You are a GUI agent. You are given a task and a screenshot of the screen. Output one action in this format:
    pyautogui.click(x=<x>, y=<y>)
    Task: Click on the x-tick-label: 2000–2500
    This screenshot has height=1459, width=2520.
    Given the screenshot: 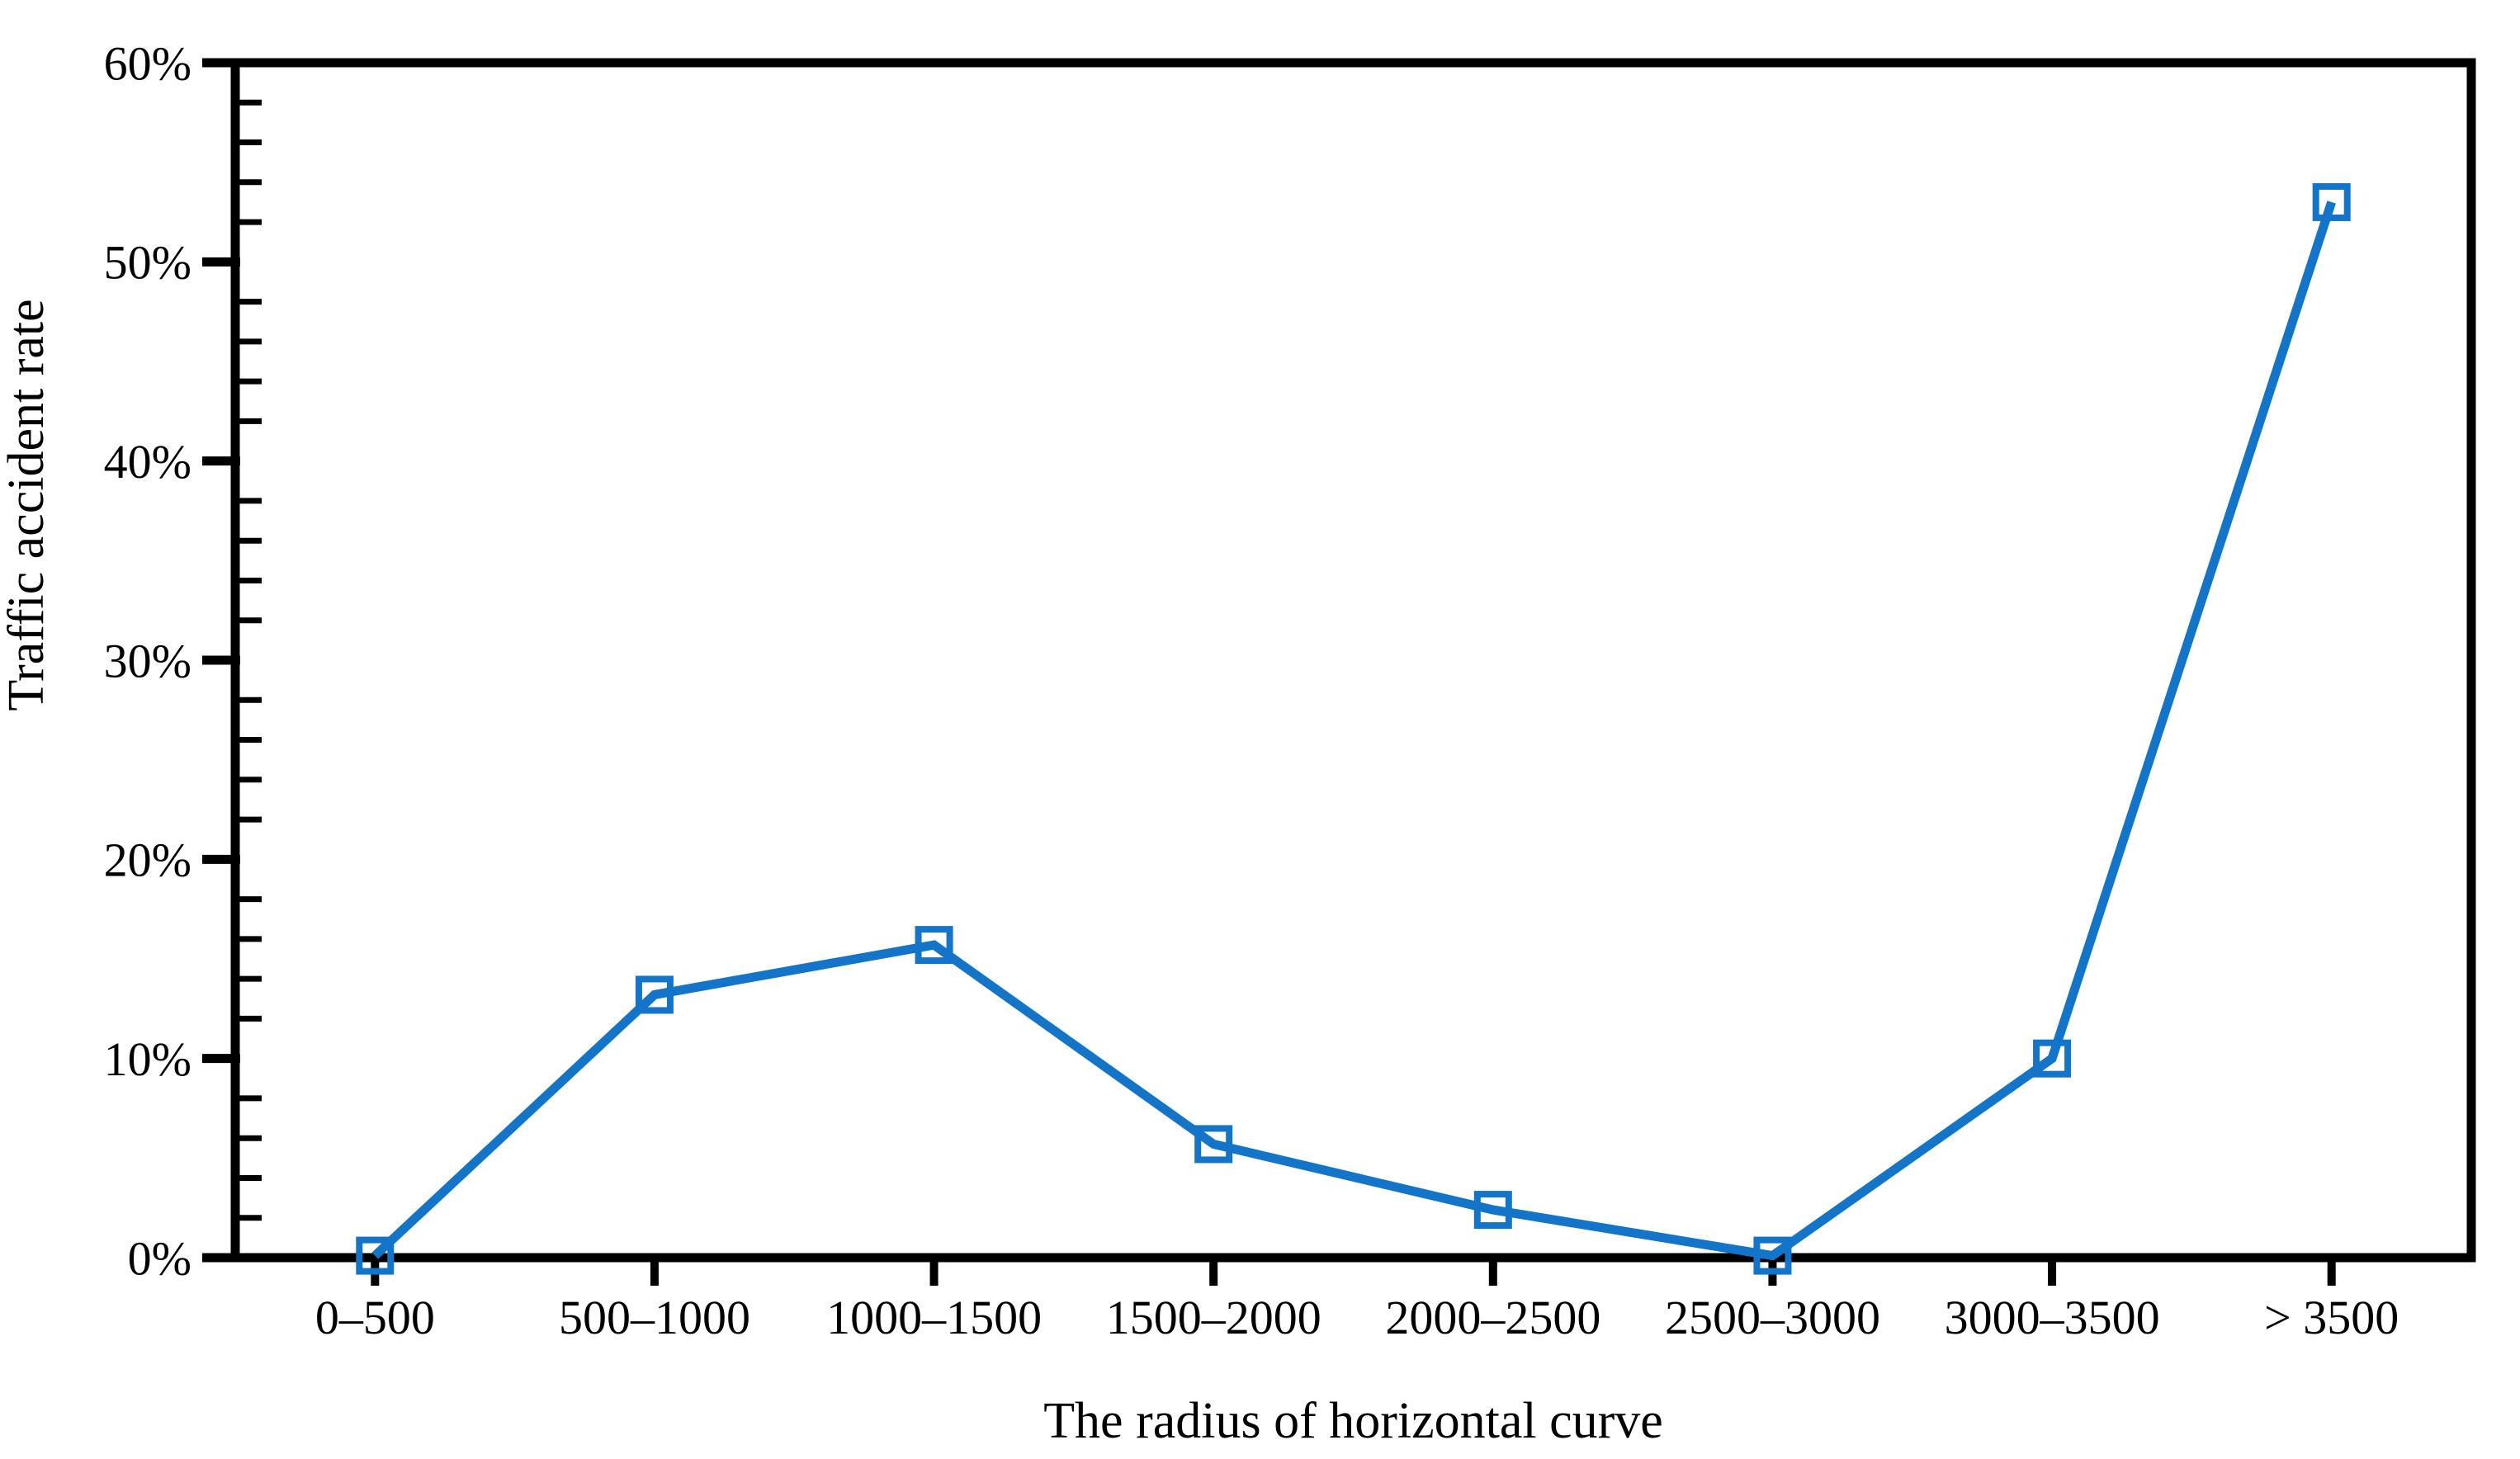 What is the action you would take?
    pyautogui.click(x=1492, y=1317)
    